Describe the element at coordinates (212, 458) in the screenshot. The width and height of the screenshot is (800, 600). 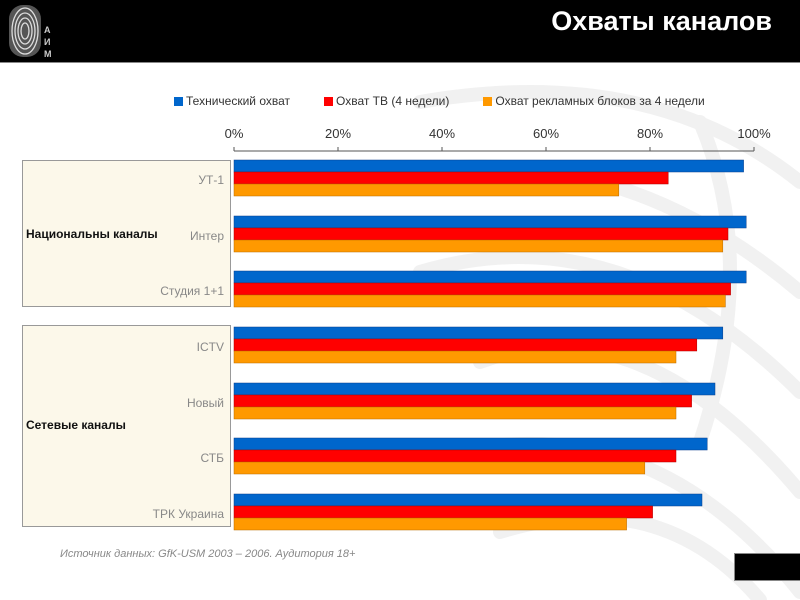
I see `category-label: СТБ` at that location.